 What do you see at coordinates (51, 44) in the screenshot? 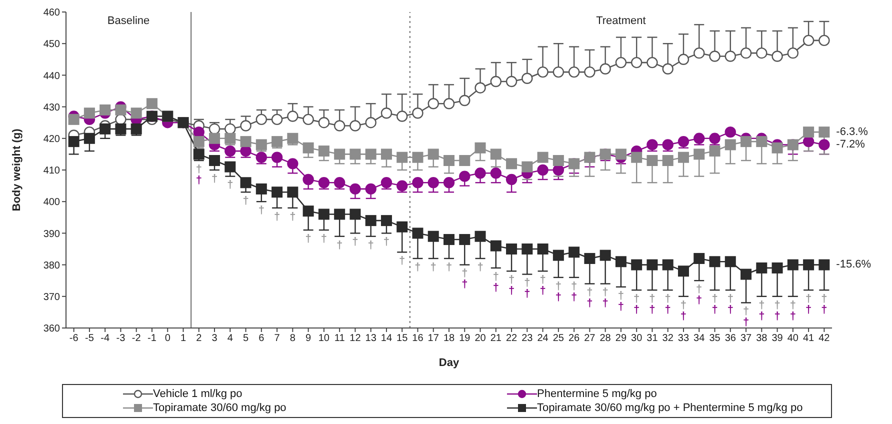
I see `y-tick-label: 450` at bounding box center [51, 44].